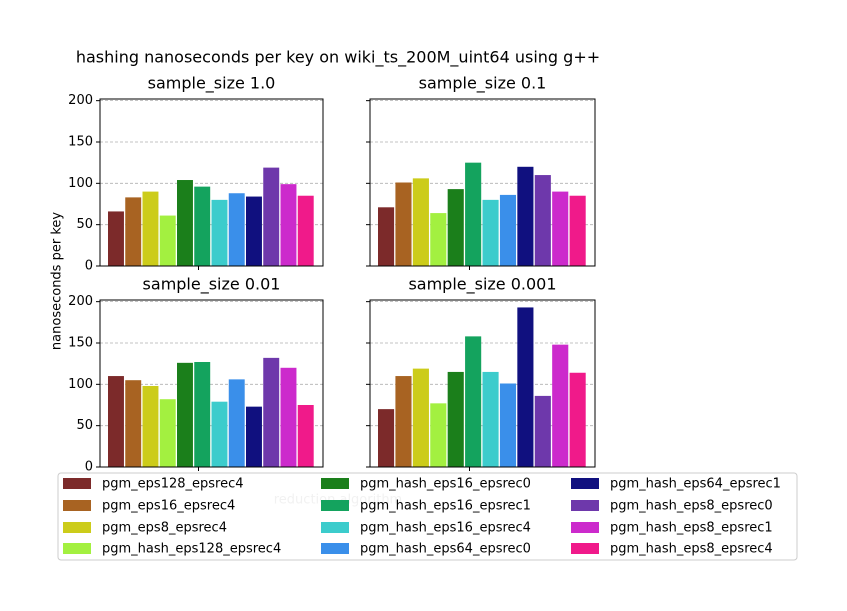  What do you see at coordinates (445, 549) in the screenshot?
I see `legend-label: pgm_hash_eps64_epsrec0` at bounding box center [445, 549].